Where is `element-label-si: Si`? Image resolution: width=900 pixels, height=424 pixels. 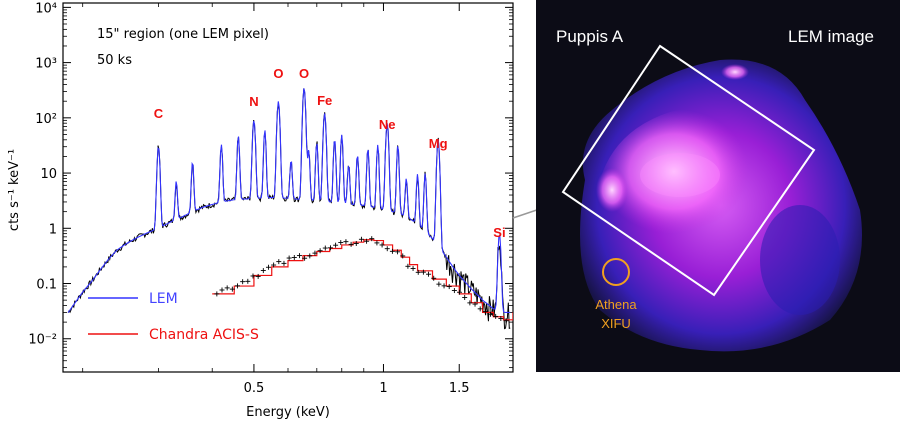 element-label-si: Si is located at coordinates (499, 232).